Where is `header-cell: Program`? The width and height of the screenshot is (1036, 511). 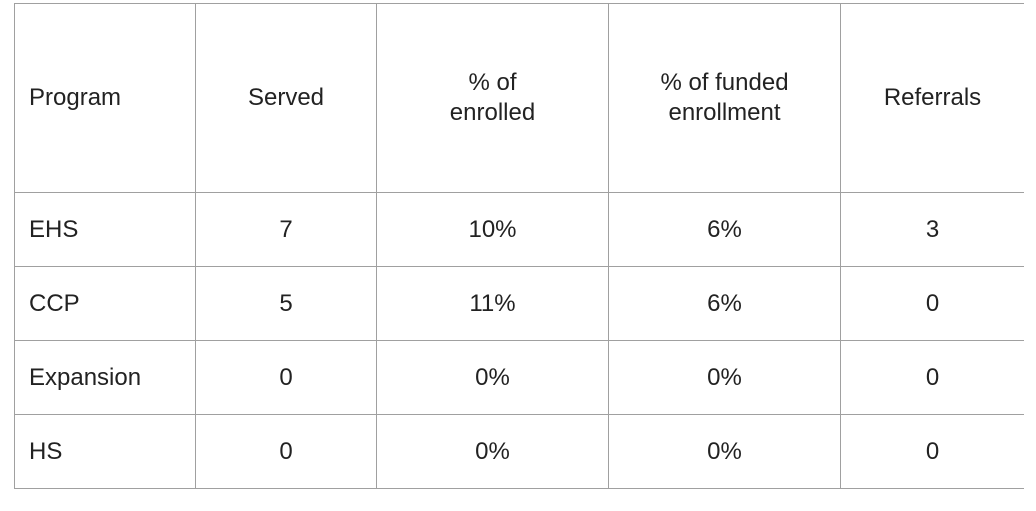
header-cell: Program is located at coordinates (105, 98).